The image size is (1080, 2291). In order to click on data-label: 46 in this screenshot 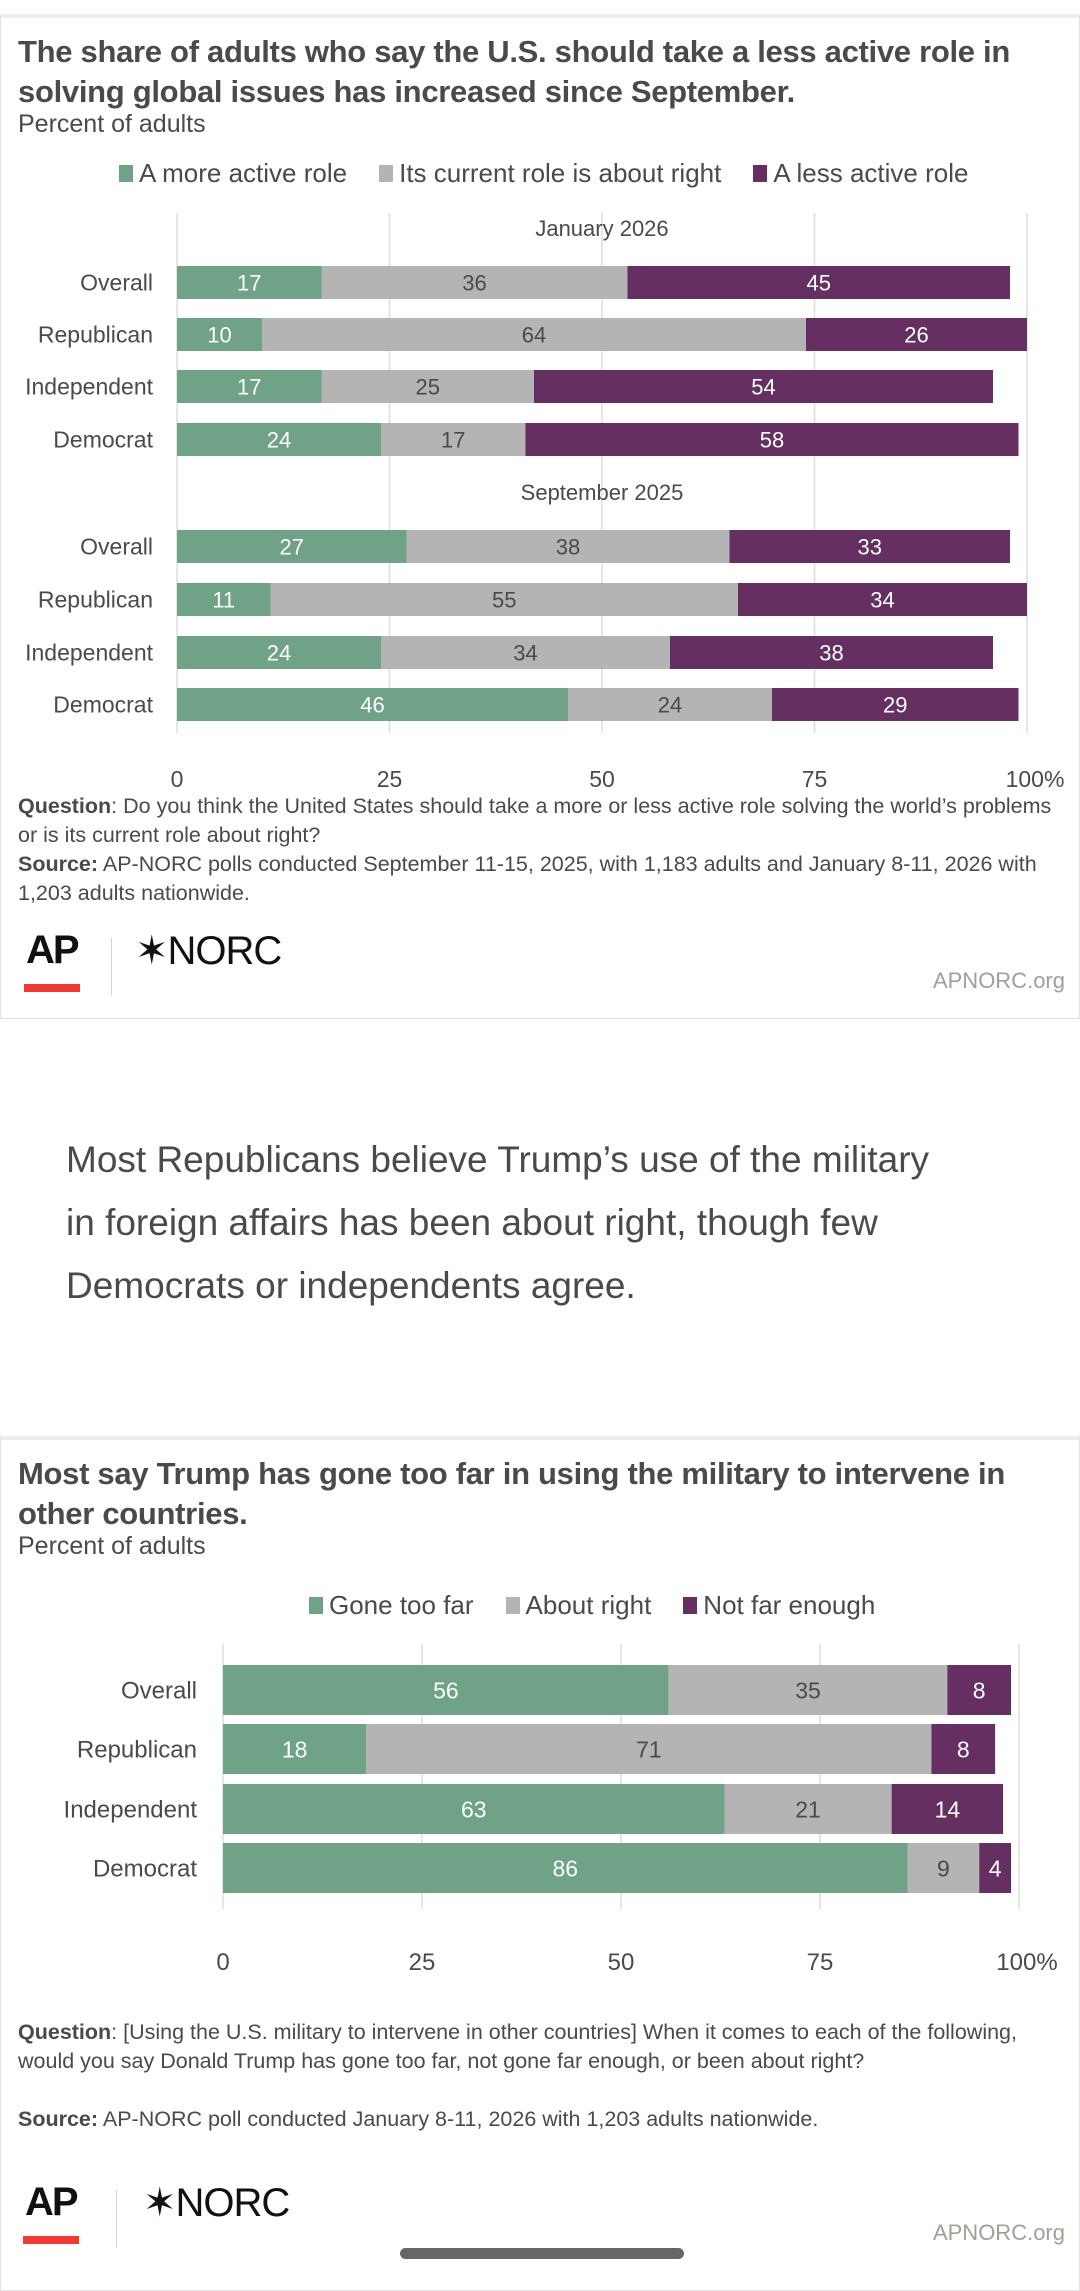, I will do `click(372, 704)`.